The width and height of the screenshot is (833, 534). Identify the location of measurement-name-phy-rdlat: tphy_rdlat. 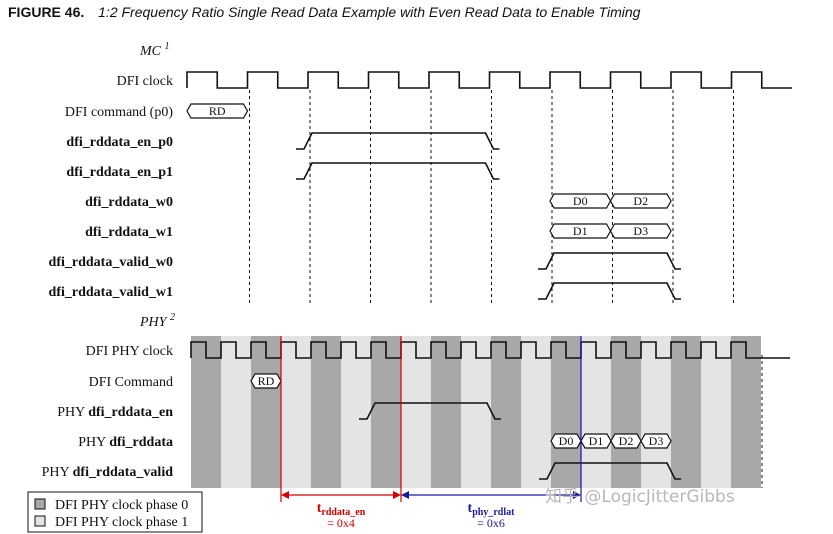
(492, 509).